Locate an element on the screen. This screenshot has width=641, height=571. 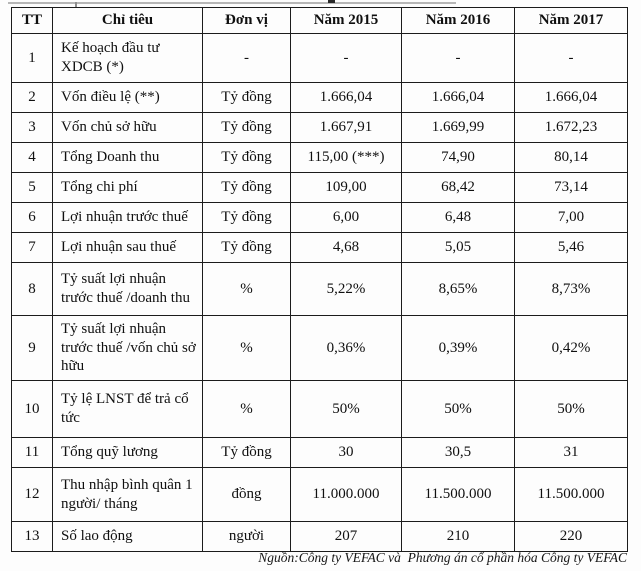
value-cell-2015: 115,00 (***) is located at coordinates (346, 157).